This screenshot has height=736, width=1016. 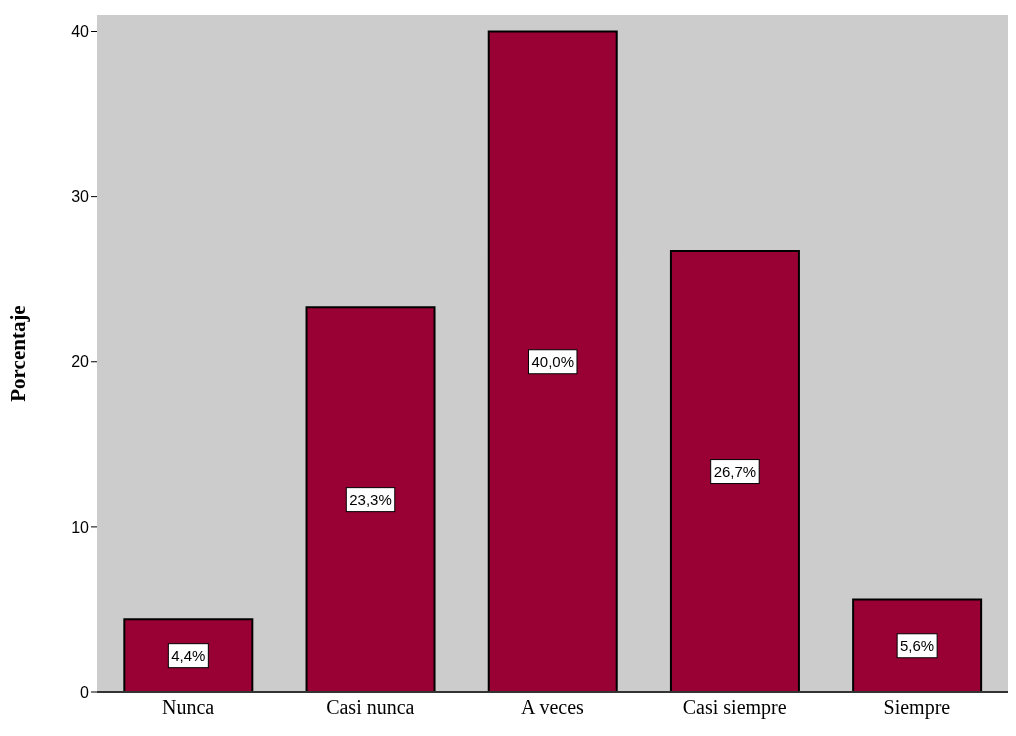 I want to click on x-tick-label: Casi siempre, so click(x=734, y=708).